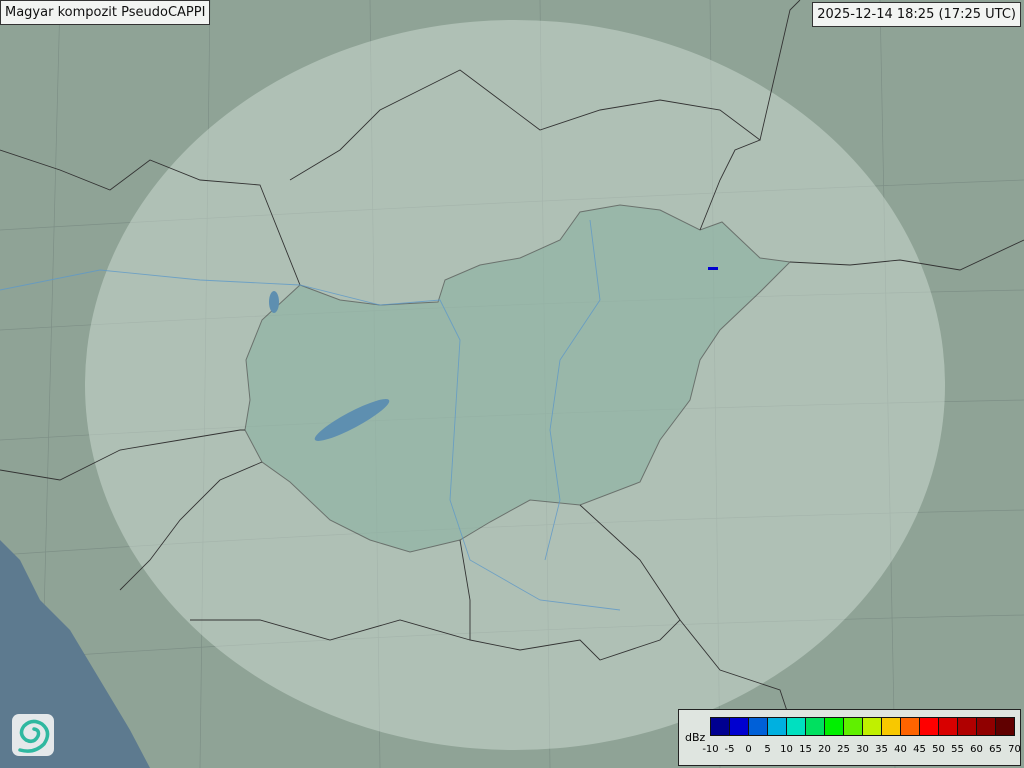  What do you see at coordinates (995, 749) in the screenshot?
I see `legend-tick-label: 65` at bounding box center [995, 749].